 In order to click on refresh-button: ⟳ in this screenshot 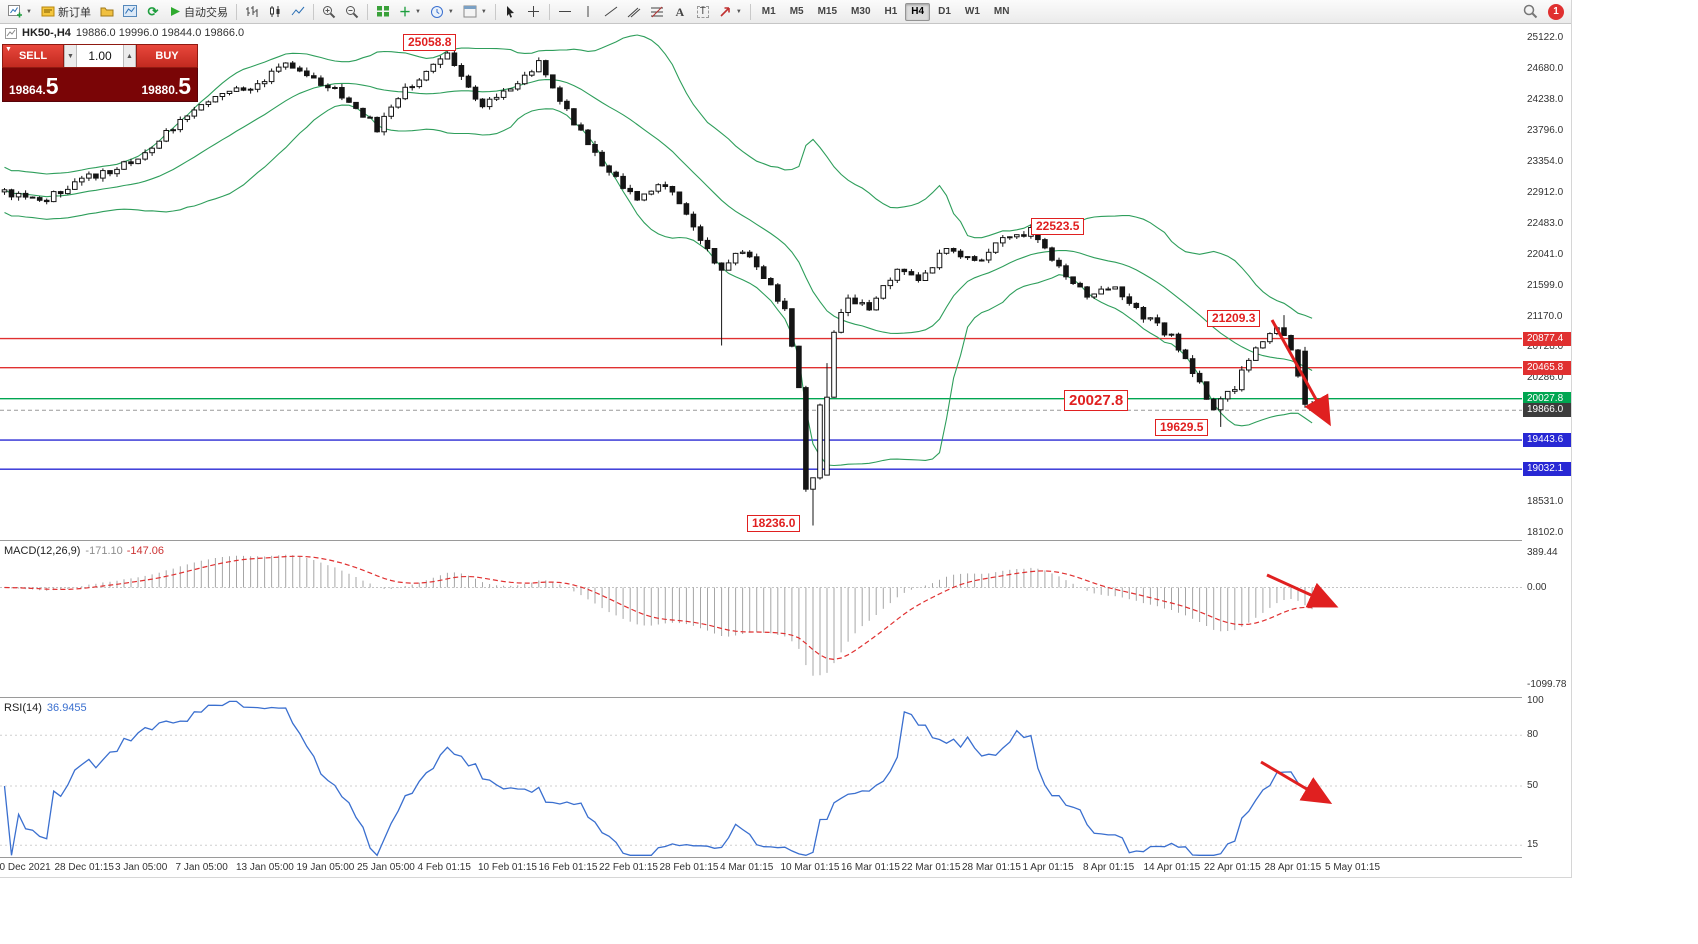, I will do `click(153, 12)`.